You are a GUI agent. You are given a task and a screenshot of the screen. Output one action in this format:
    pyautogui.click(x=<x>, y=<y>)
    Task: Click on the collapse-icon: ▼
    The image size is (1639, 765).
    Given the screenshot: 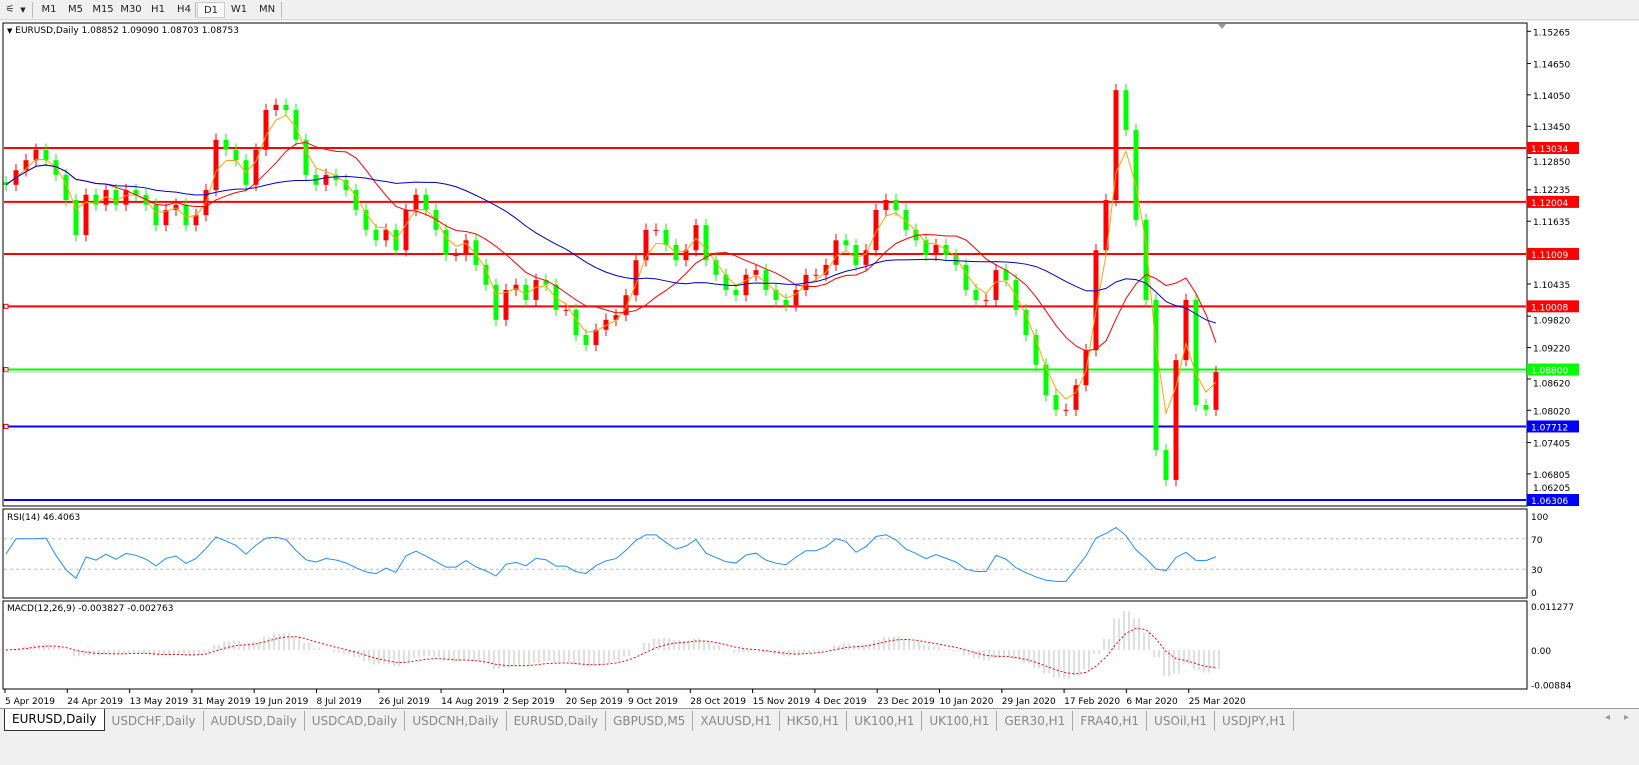 What is the action you would take?
    pyautogui.click(x=10, y=31)
    